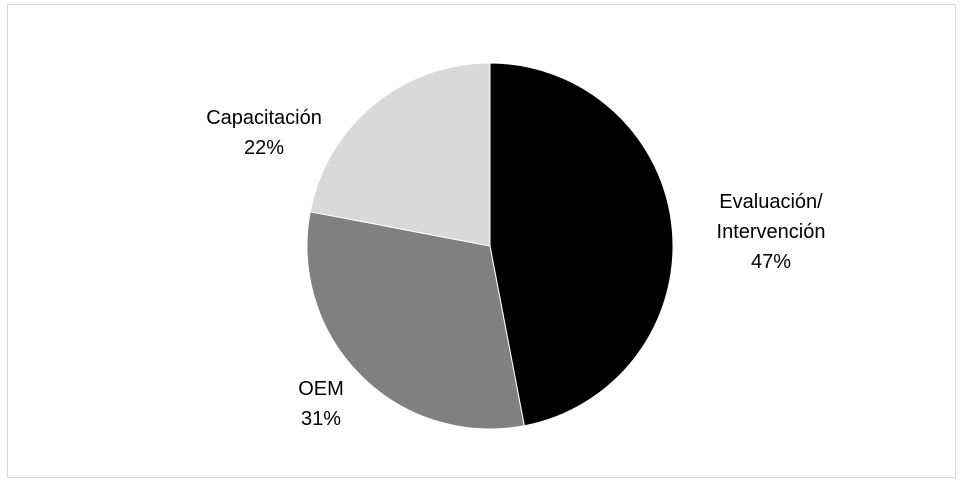  I want to click on slice-percent-text: 22%, so click(264, 148).